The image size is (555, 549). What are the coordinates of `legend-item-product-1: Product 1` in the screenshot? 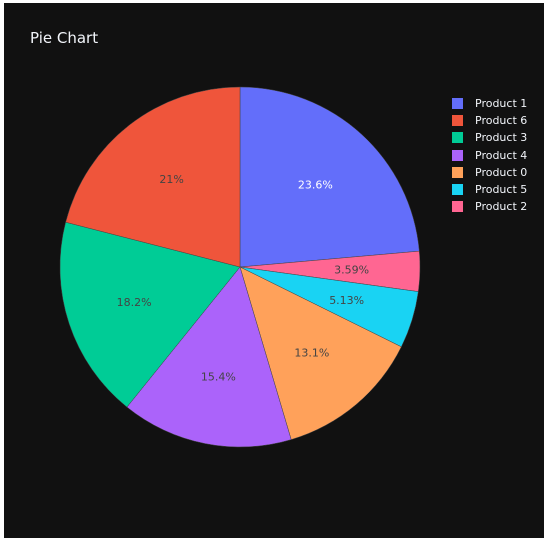 It's located at (489, 103).